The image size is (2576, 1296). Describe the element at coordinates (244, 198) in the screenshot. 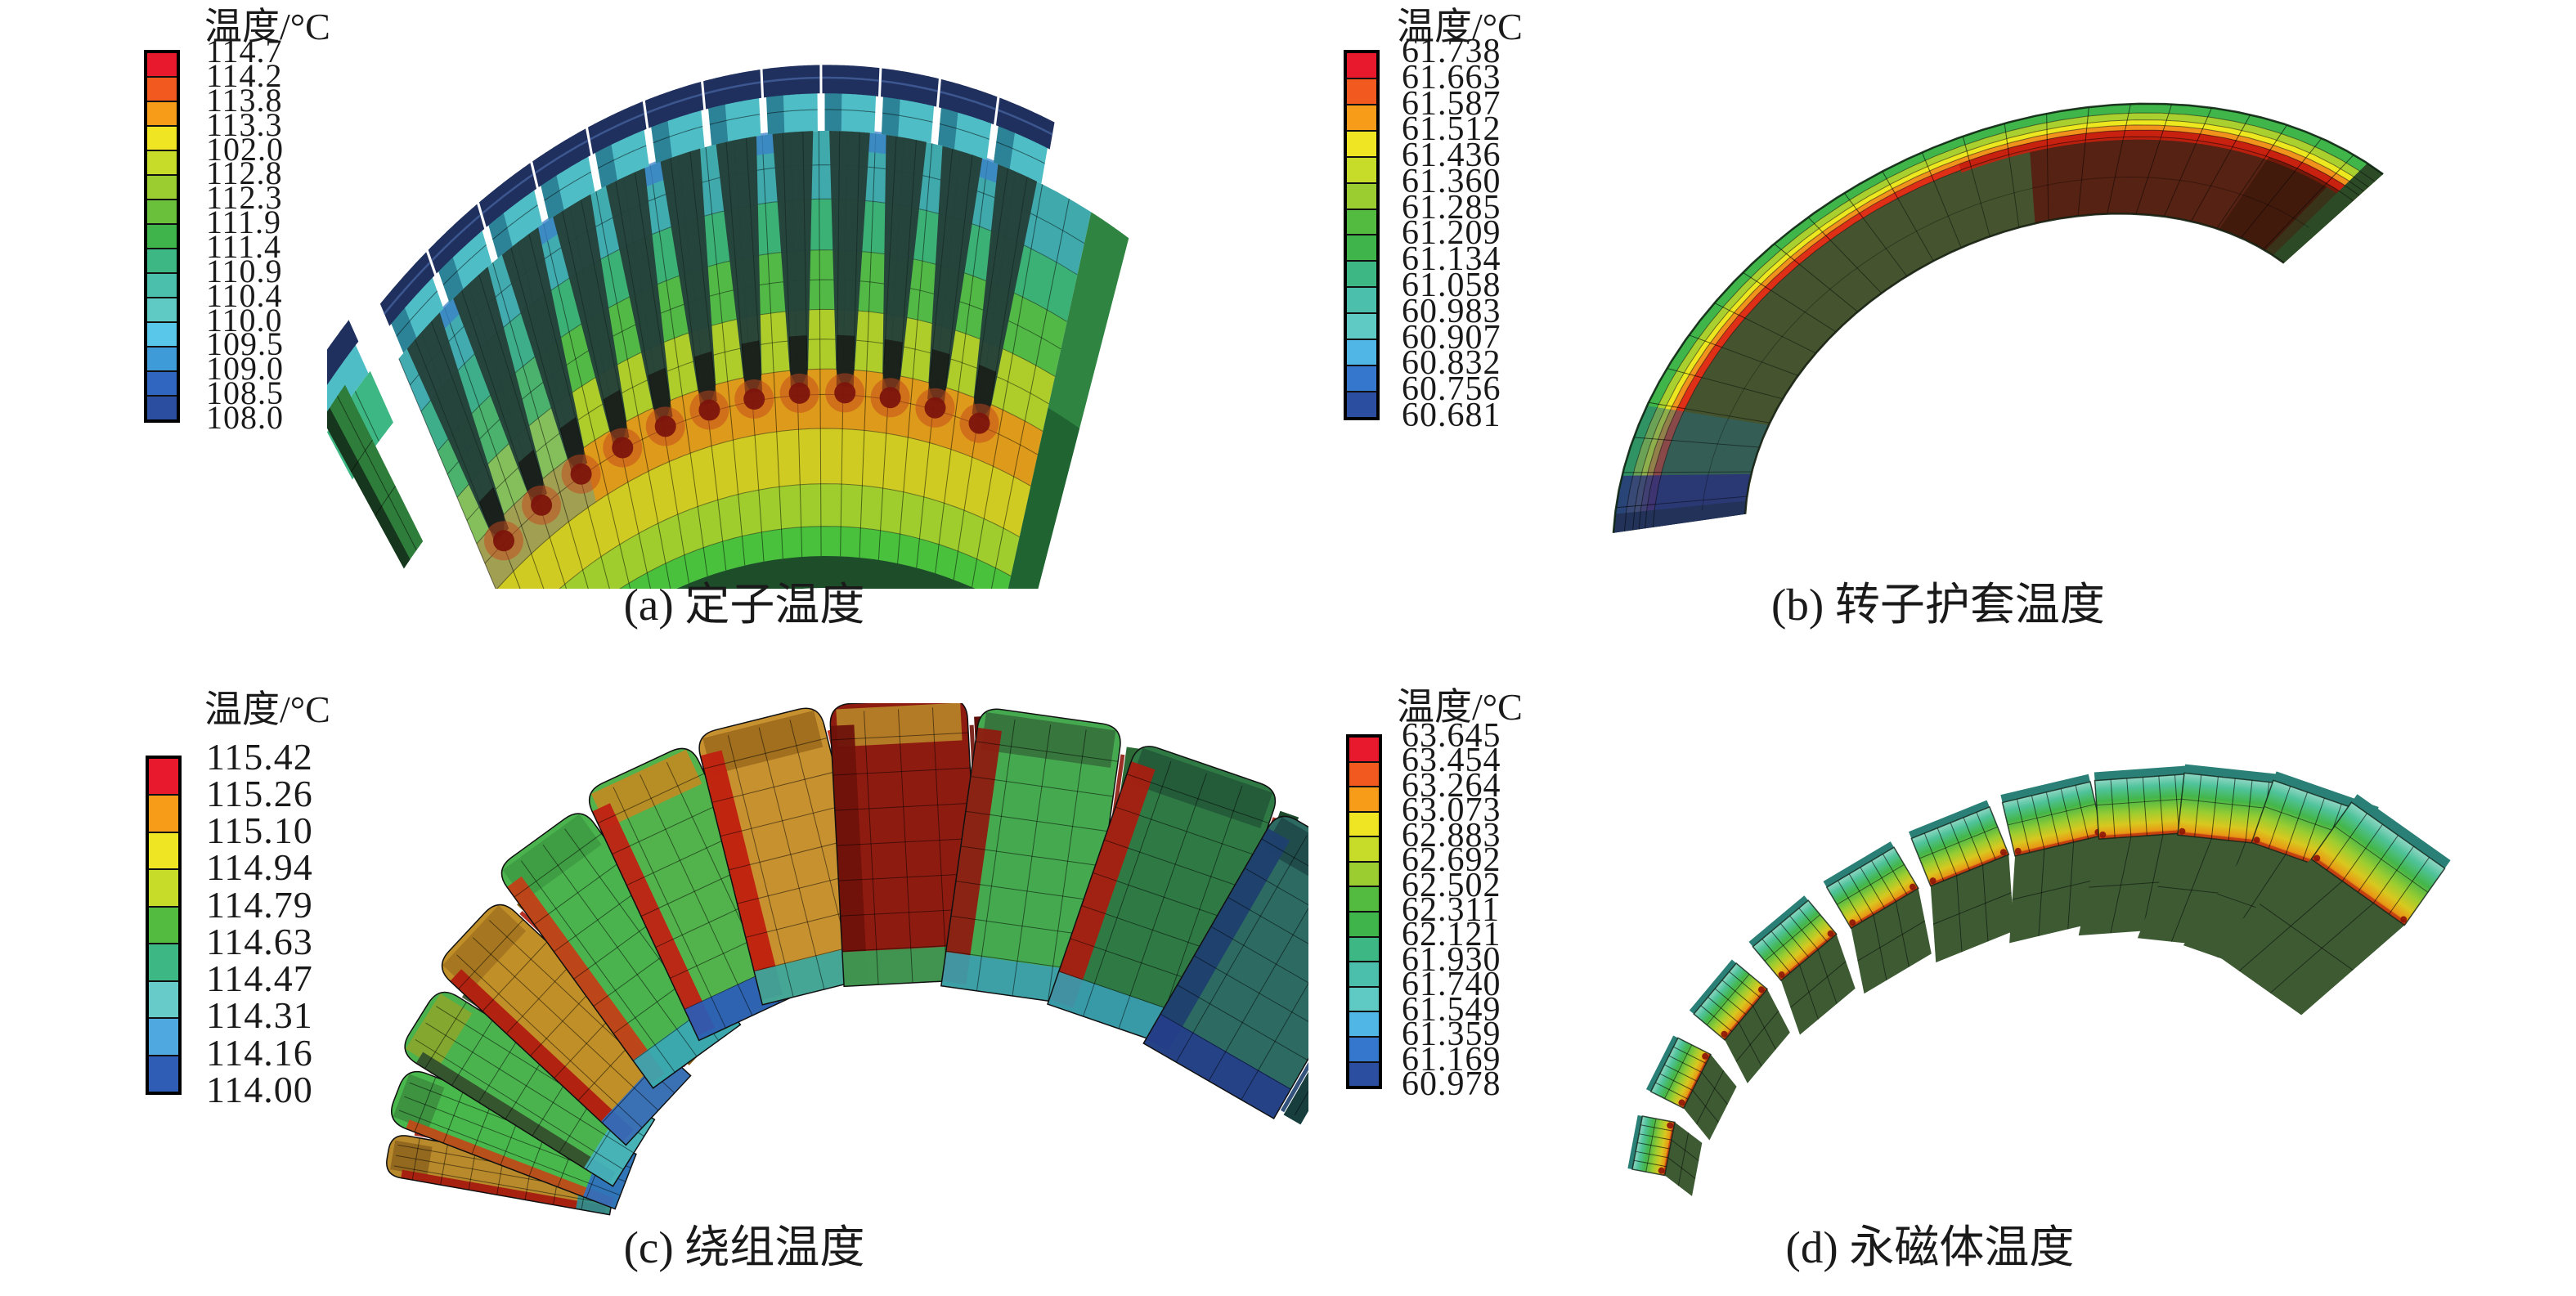

I see `legend-label: 112.3` at that location.